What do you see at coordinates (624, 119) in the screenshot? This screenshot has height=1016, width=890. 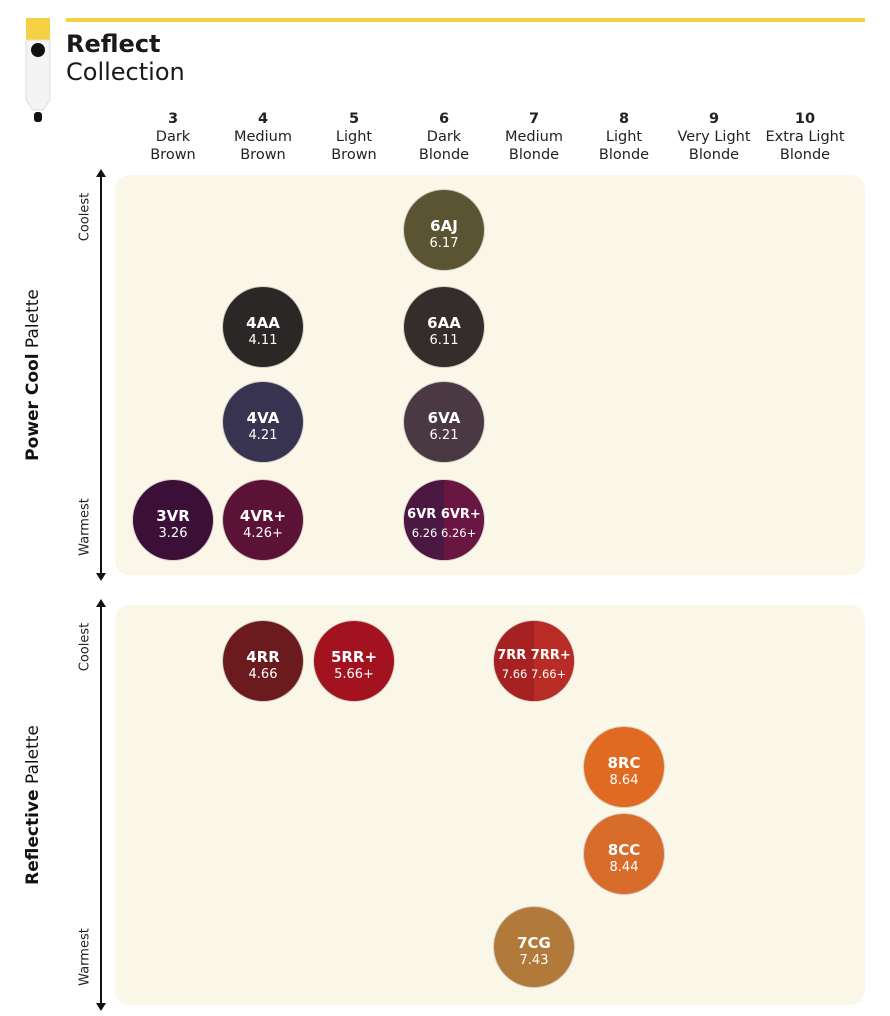 I see `column-level: 8` at bounding box center [624, 119].